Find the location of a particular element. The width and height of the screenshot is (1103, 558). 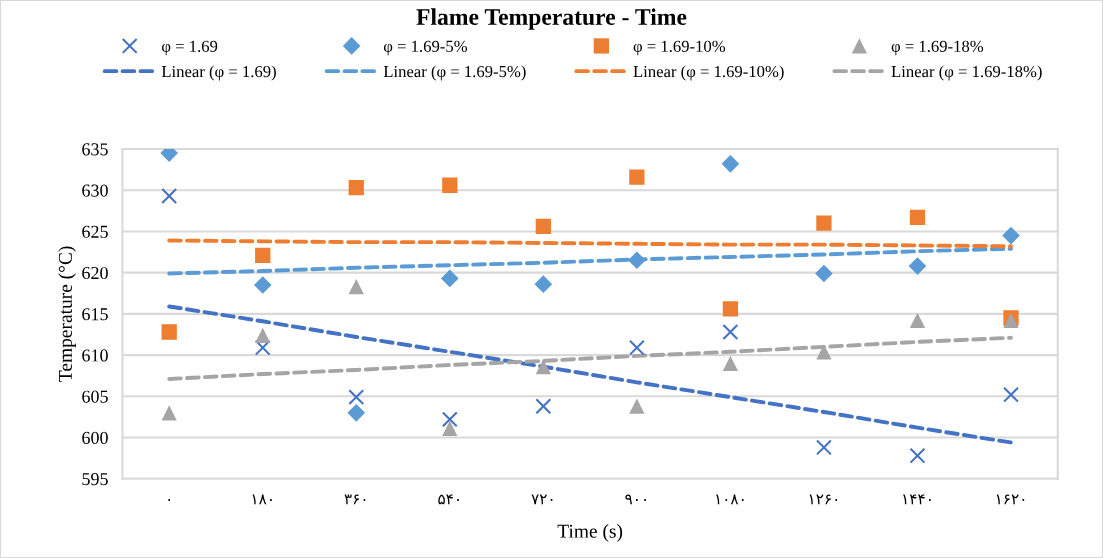

x-axis-title: Time (s) is located at coordinates (590, 533).